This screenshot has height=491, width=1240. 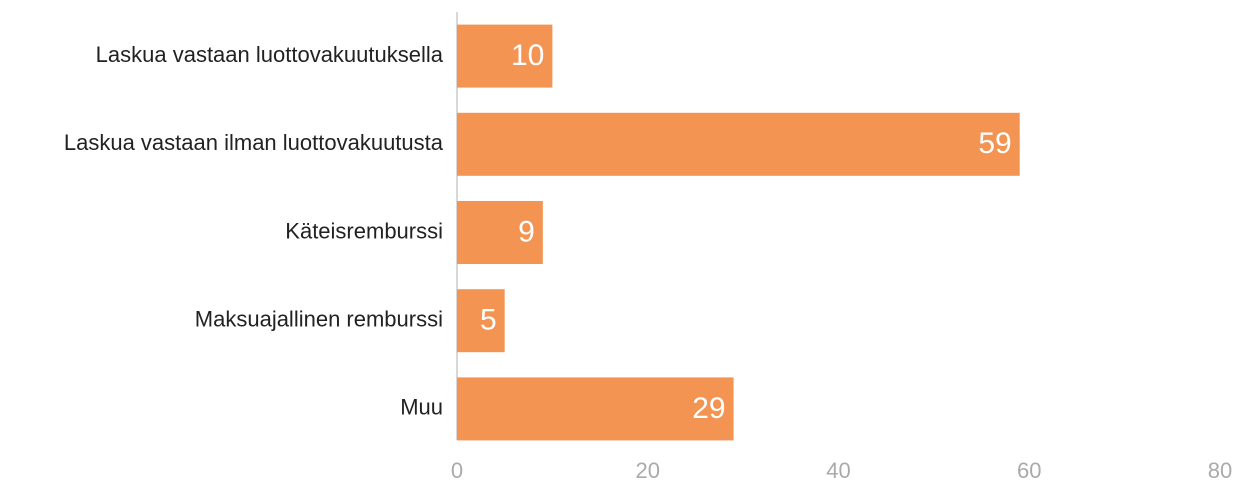 I want to click on value-label: 5, so click(x=488, y=320).